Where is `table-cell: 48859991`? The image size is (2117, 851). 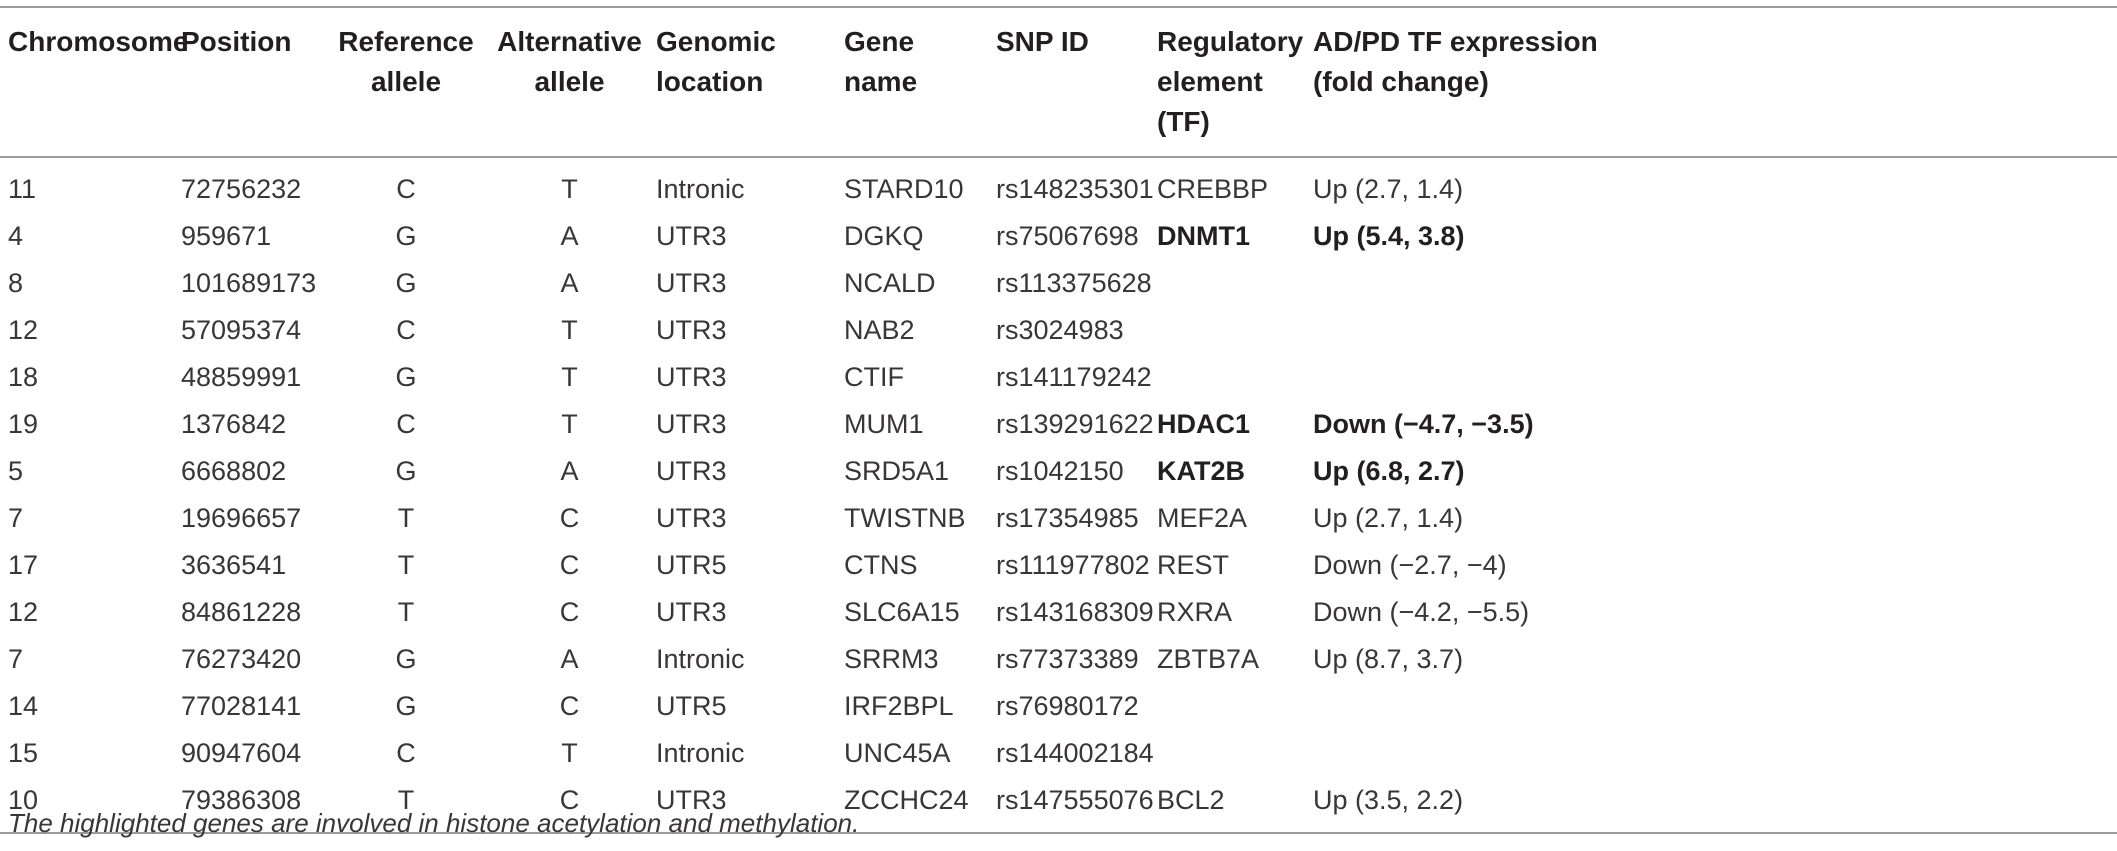 table-cell: 48859991 is located at coordinates (241, 377).